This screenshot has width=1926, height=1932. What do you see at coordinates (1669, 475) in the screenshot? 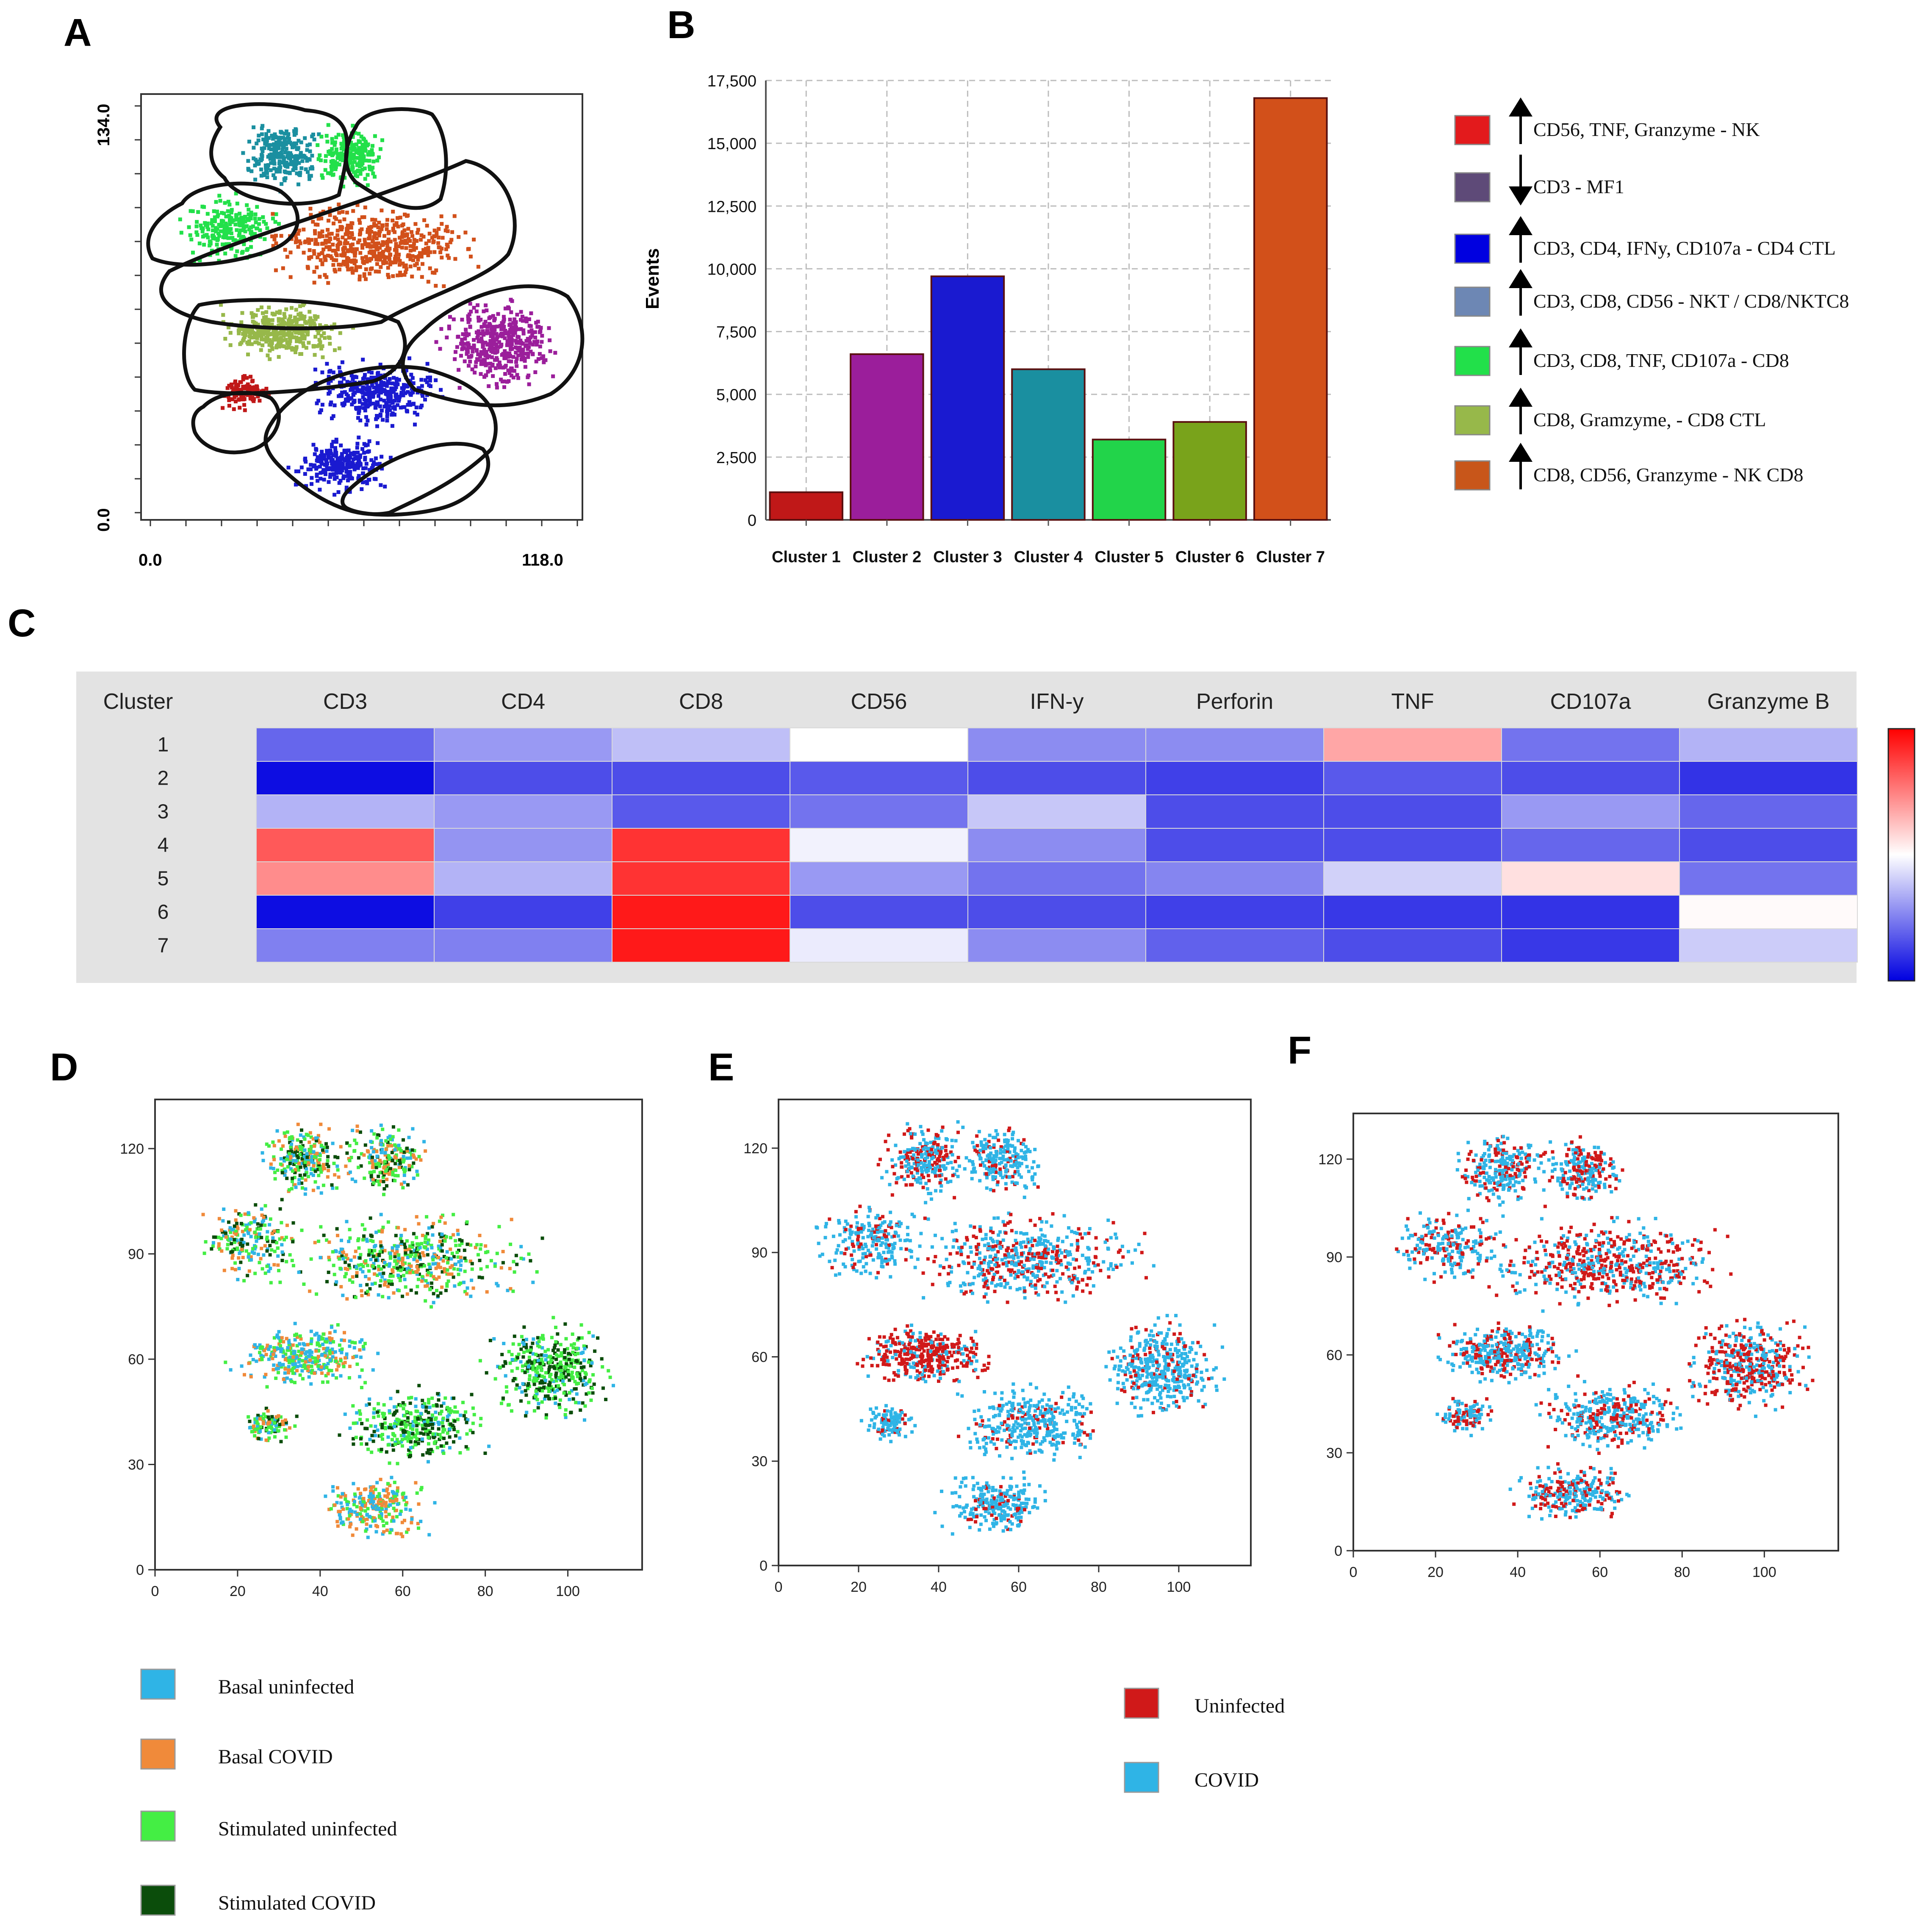
I see `legend-label: CD8, CD56, Granzyme - NK CD8` at bounding box center [1669, 475].